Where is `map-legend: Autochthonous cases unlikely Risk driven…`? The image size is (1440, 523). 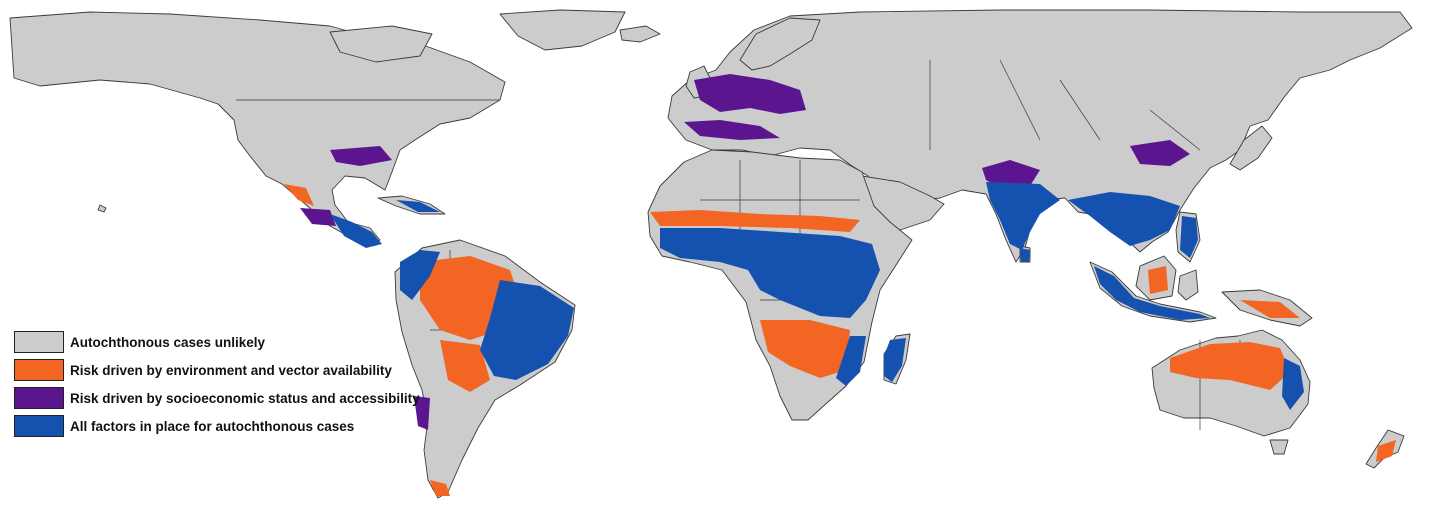
map-legend: Autochthonous cases unlikely Risk driven… is located at coordinates (229, 386).